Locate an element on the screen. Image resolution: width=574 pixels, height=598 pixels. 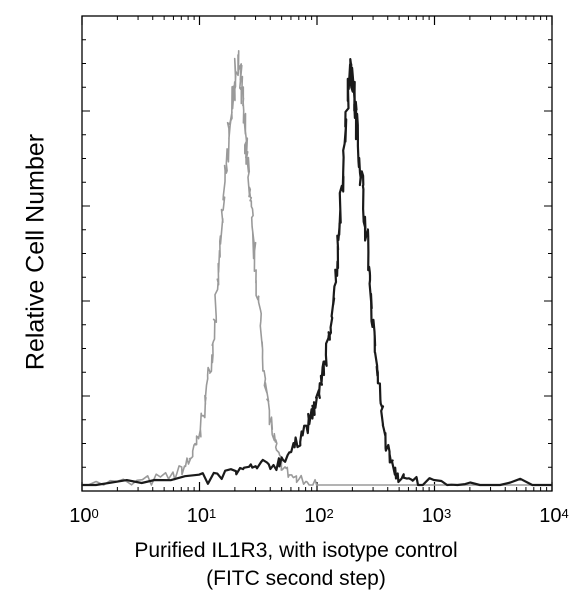
x-tick-label: 103 is located at coordinates (436, 516).